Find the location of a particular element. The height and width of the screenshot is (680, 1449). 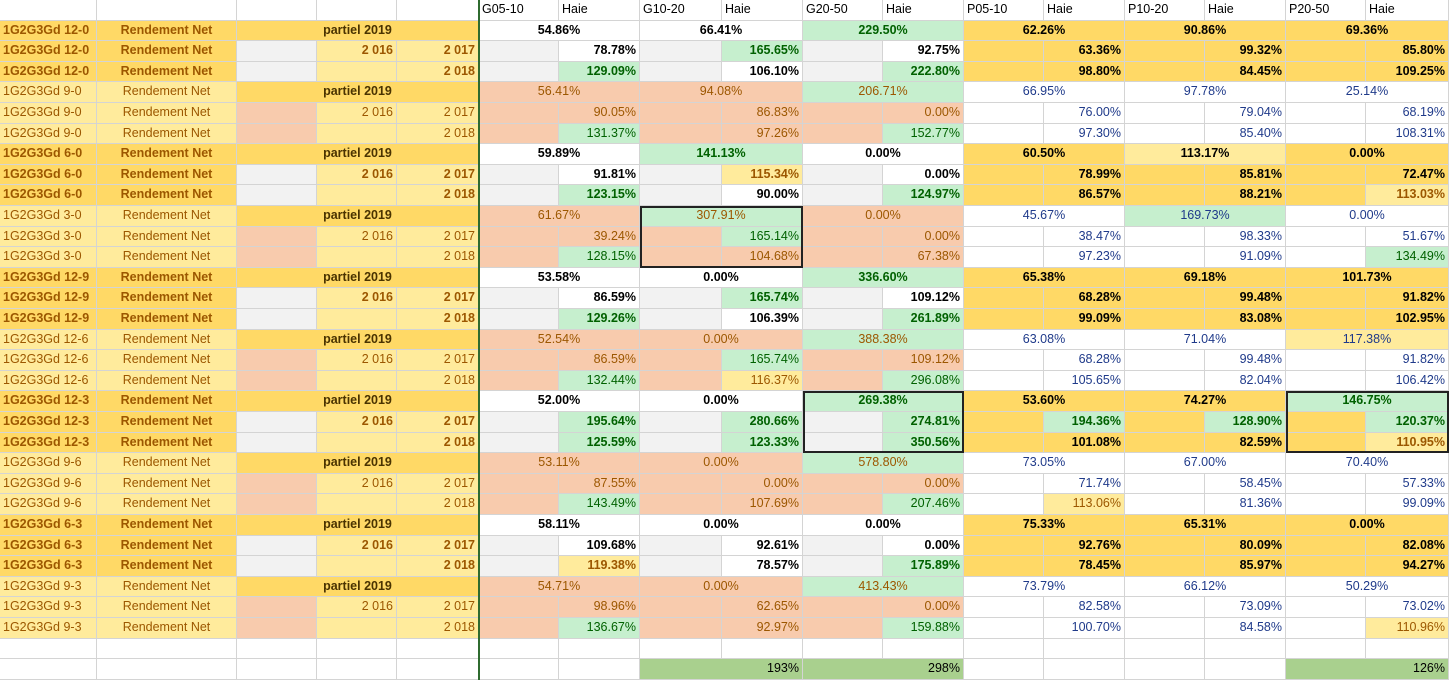

value-cell: 0.00% is located at coordinates (923, 484).